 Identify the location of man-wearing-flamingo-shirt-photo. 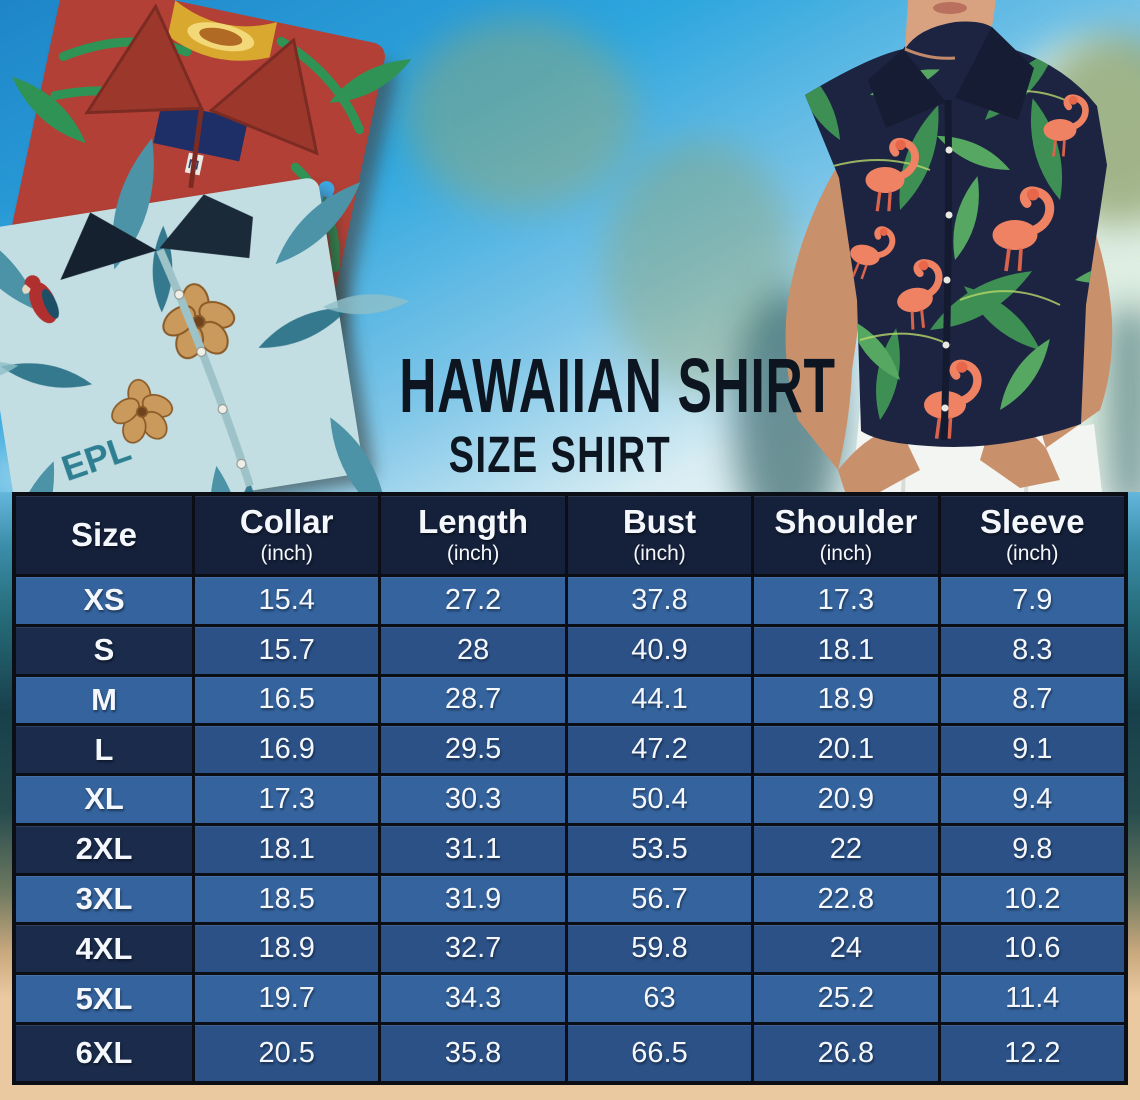
(949, 246).